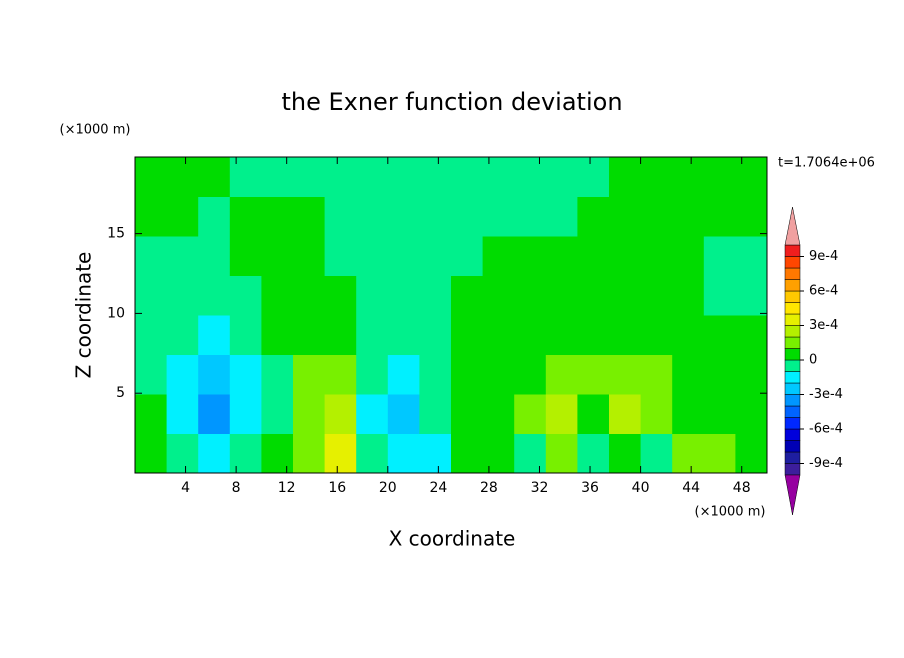 The image size is (904, 658). Describe the element at coordinates (185, 488) in the screenshot. I see `x-tick-label: 4` at that location.